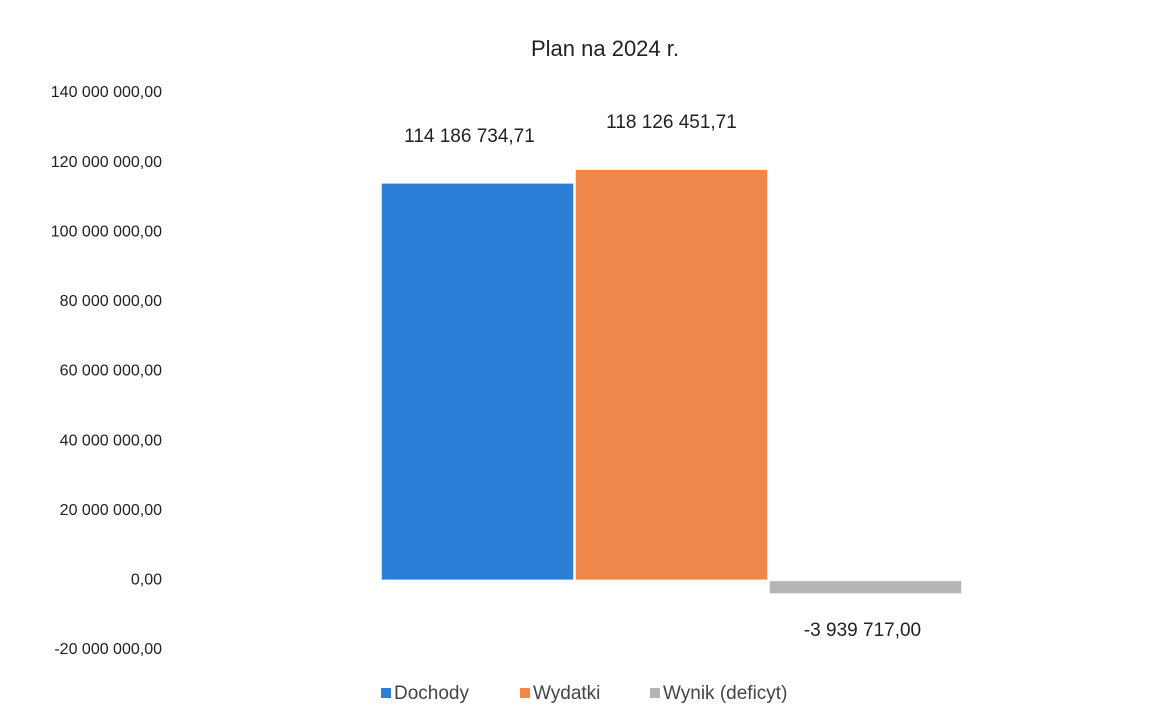 Image resolution: width=1170 pixels, height=725 pixels. What do you see at coordinates (671, 122) in the screenshot?
I see `value-label: 118 126 451,71` at bounding box center [671, 122].